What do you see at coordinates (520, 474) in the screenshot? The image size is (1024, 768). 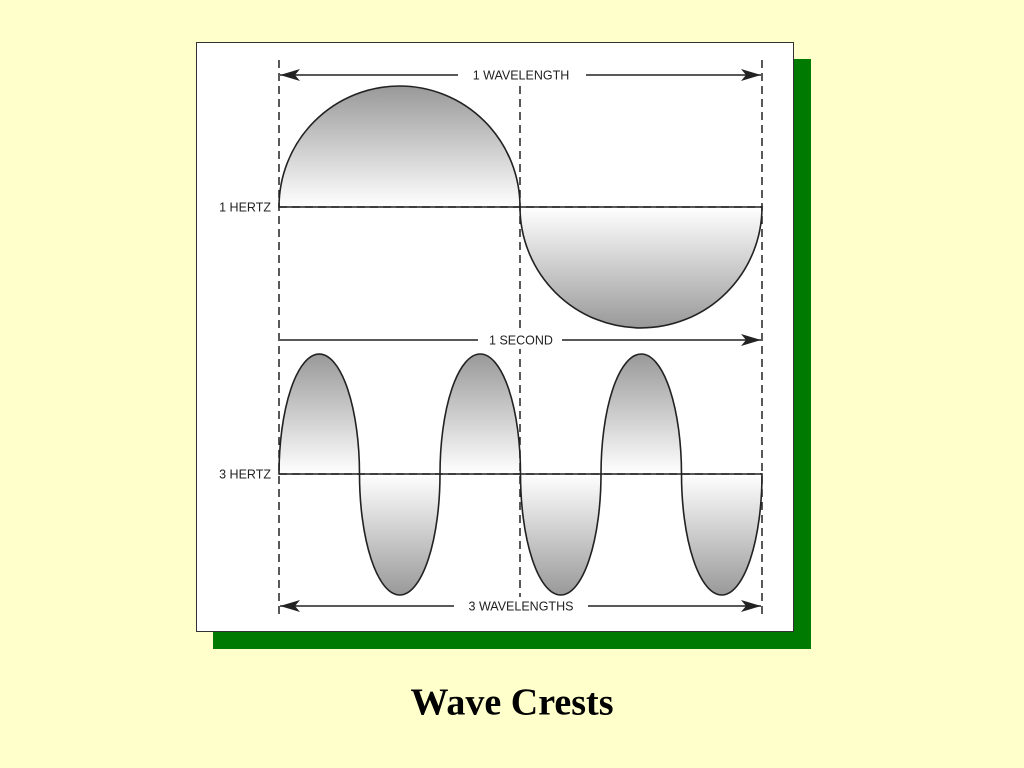 I see `three-hertz-wave` at bounding box center [520, 474].